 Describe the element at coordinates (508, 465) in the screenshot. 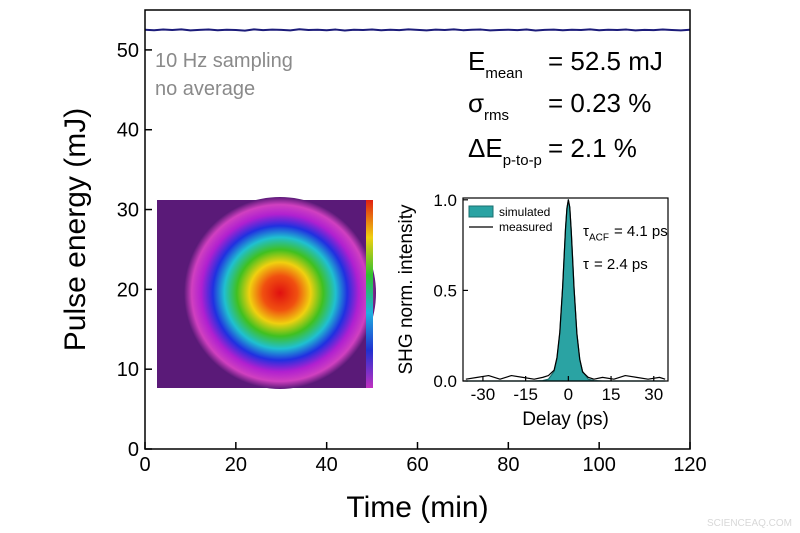

I see `x-tick-label: 80` at that location.